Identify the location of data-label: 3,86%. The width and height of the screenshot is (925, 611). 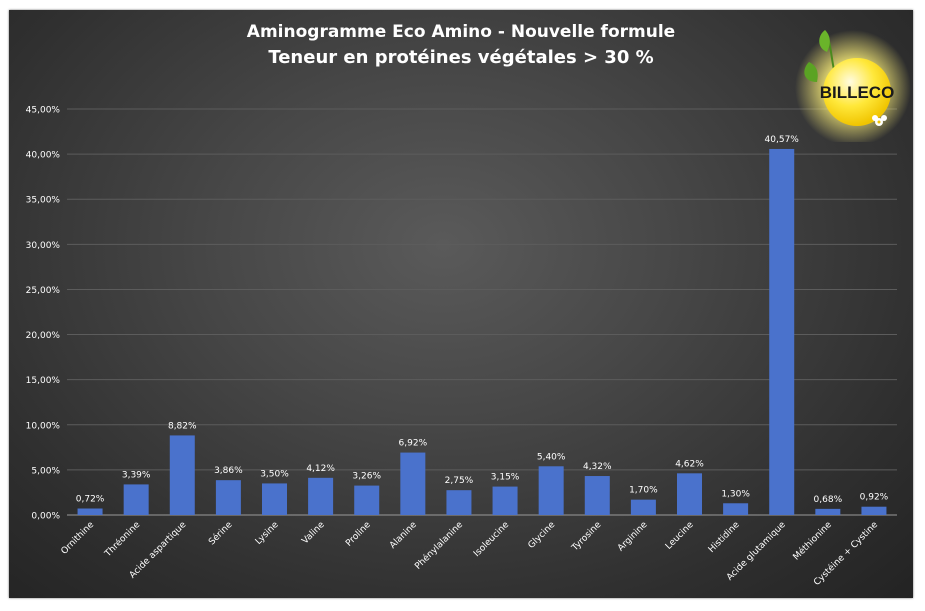
(228, 471).